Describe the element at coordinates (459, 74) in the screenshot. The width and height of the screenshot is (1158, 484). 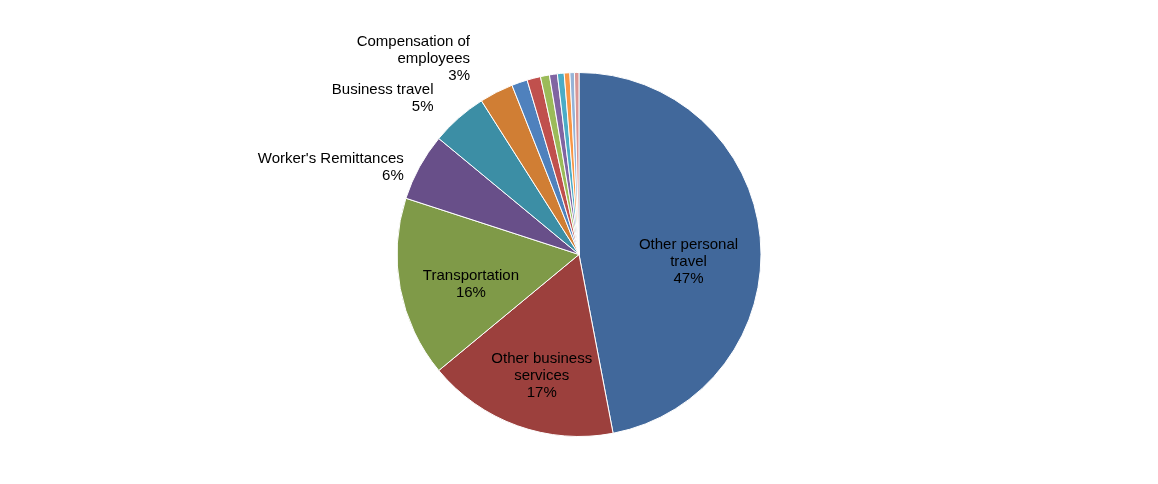
I see `data-label: 3%` at that location.